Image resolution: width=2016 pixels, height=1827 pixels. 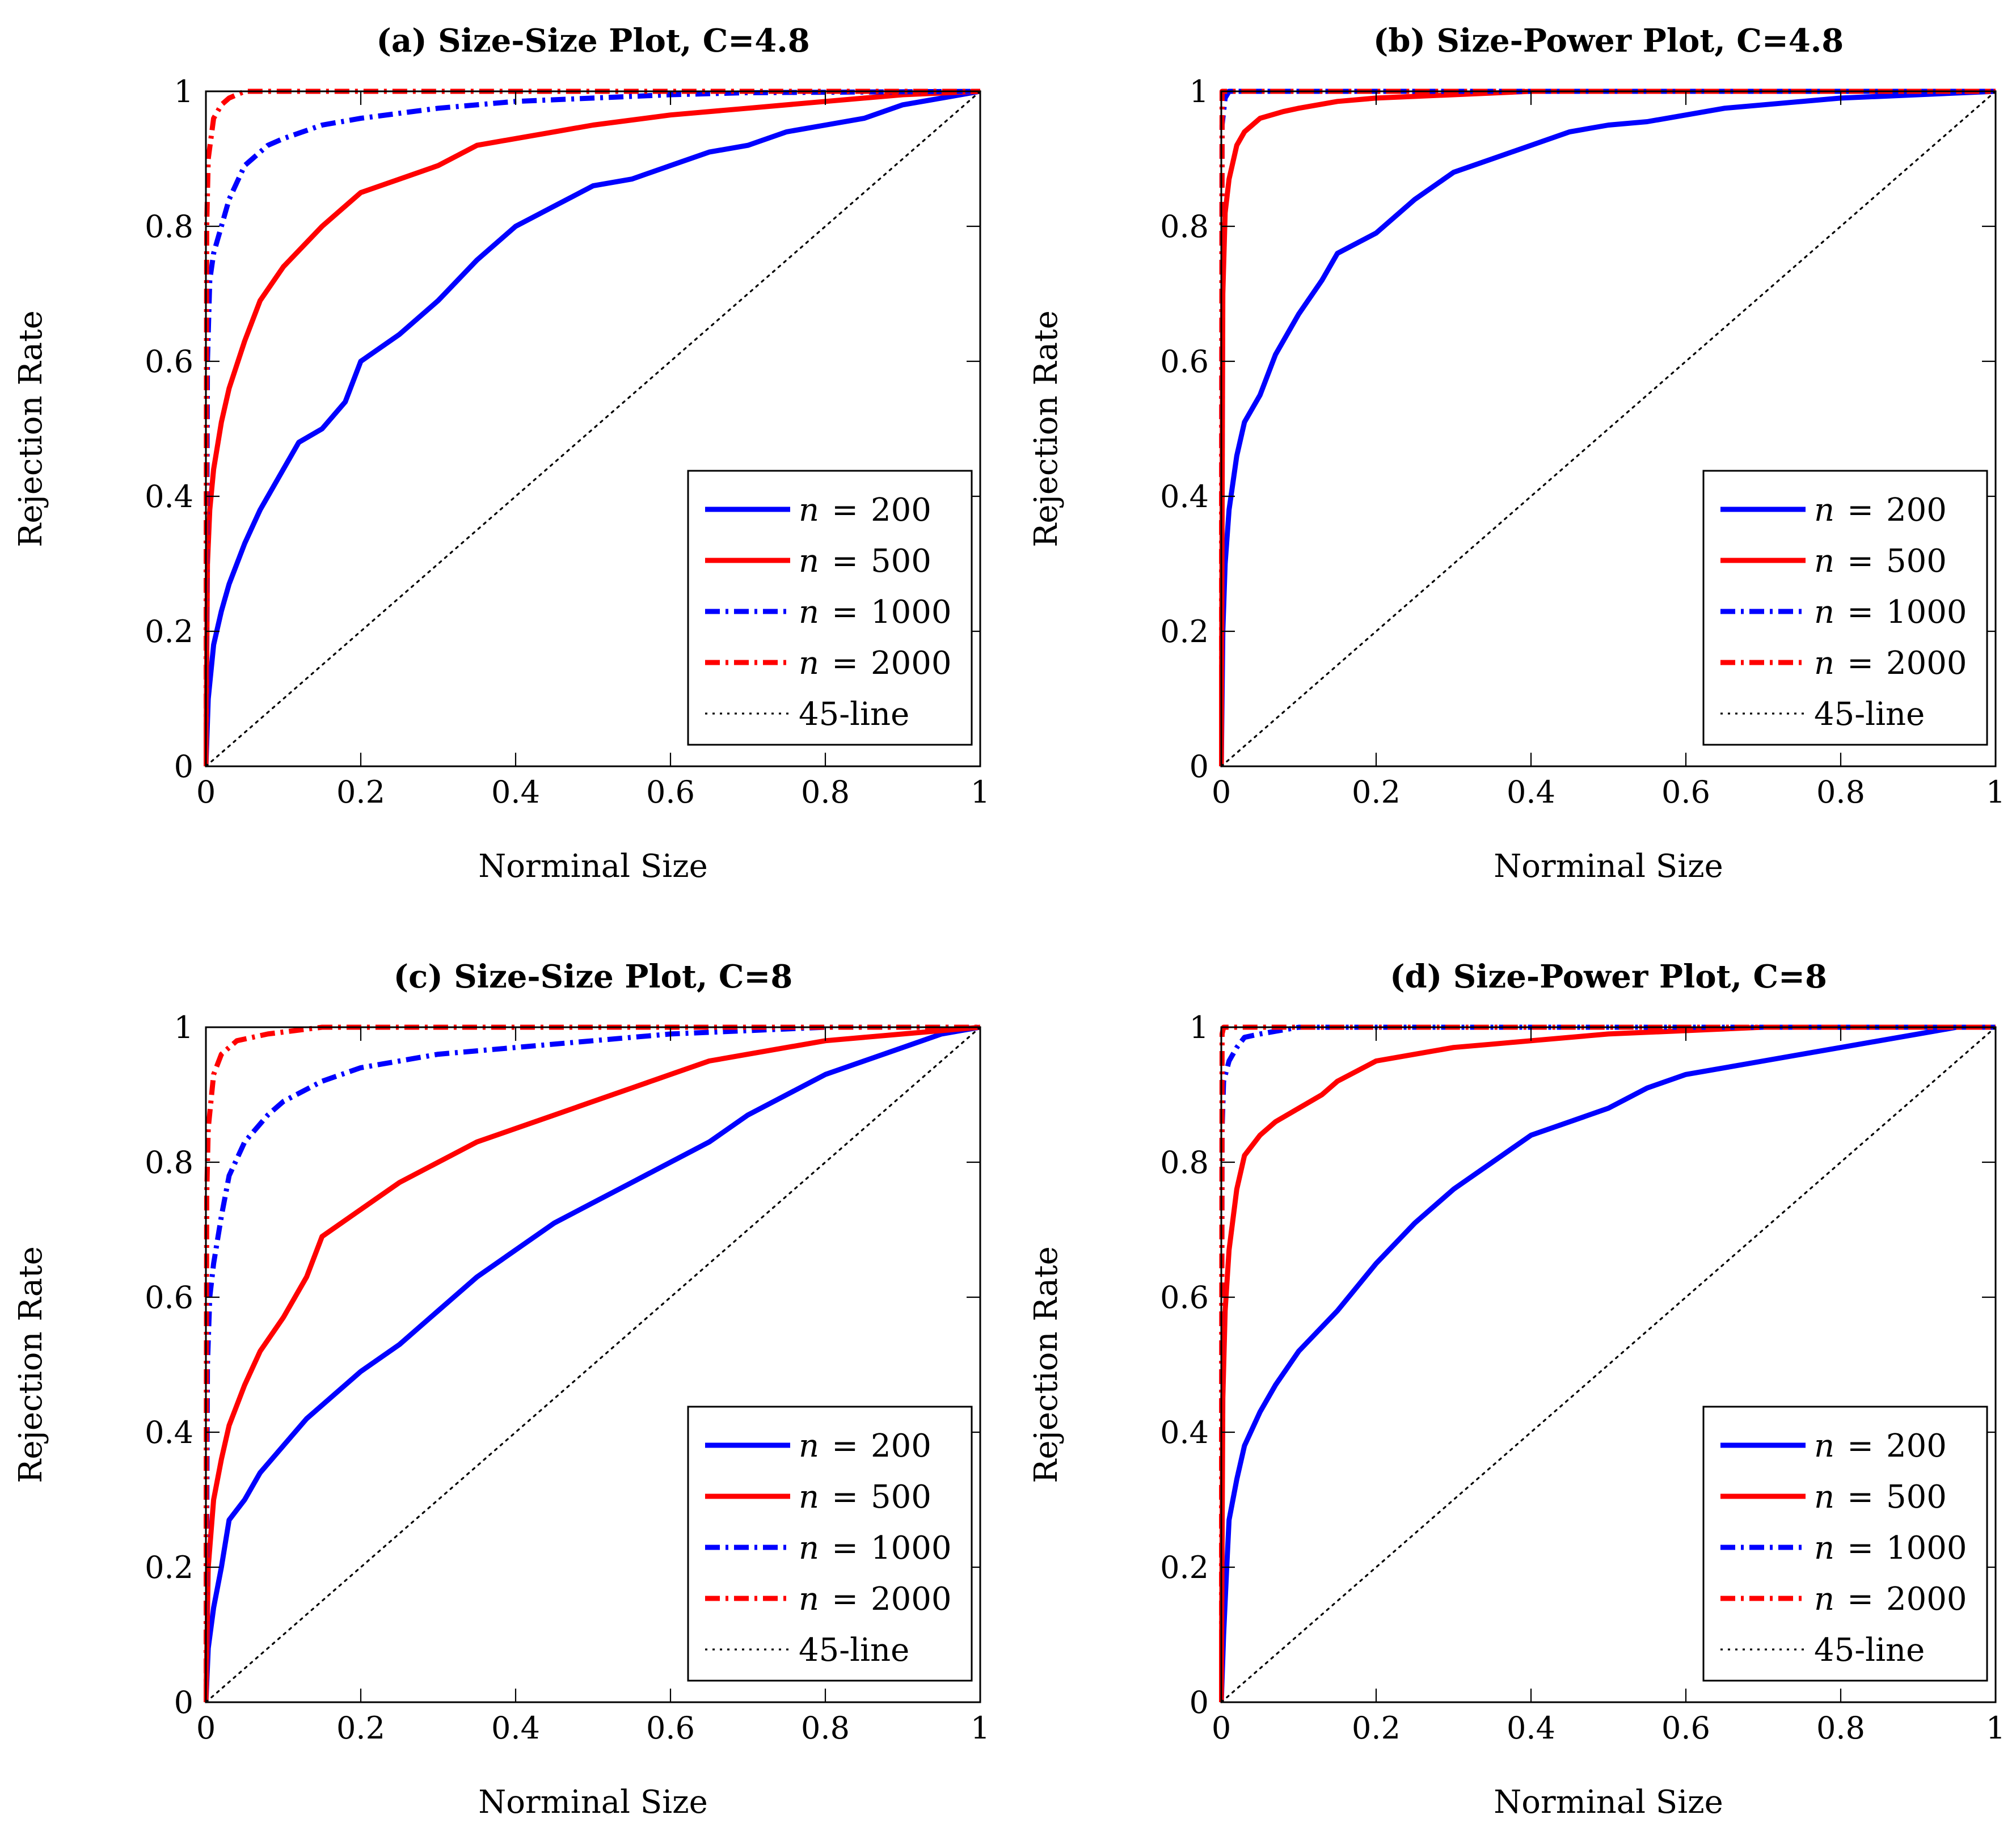 What do you see at coordinates (854, 1650) in the screenshot?
I see `legend-label: 45-line` at bounding box center [854, 1650].